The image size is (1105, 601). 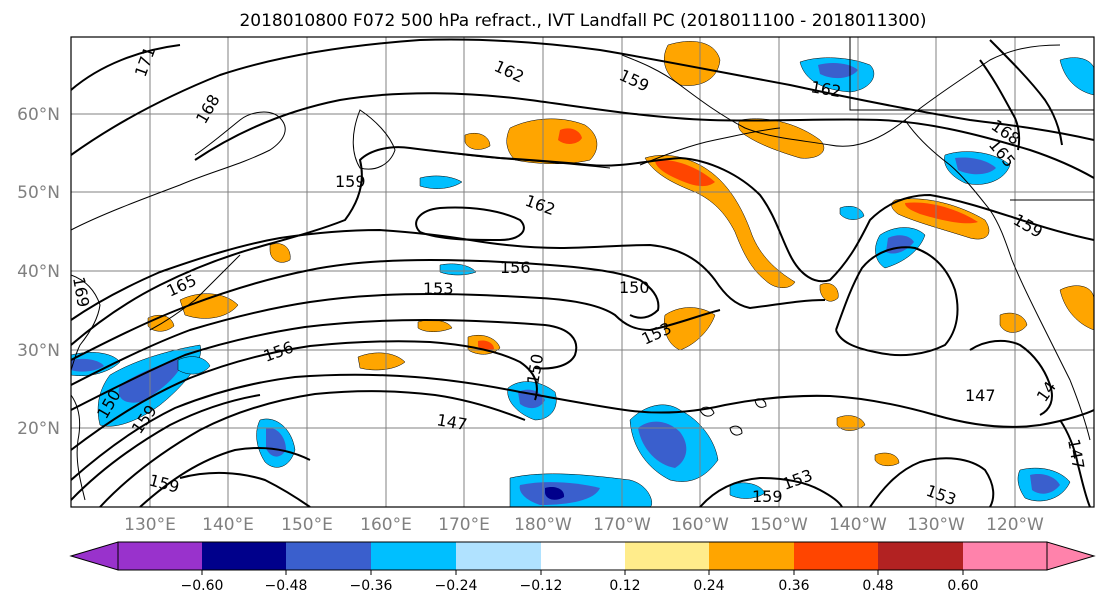 I want to click on colorbar-cells, so click(x=582, y=556).